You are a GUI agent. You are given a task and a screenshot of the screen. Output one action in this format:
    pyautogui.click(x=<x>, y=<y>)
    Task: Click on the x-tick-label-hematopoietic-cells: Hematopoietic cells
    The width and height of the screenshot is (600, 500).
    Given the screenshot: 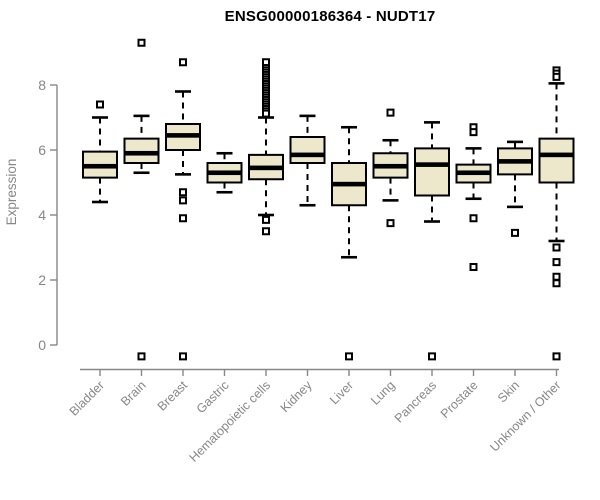 What is the action you would take?
    pyautogui.click(x=230, y=421)
    